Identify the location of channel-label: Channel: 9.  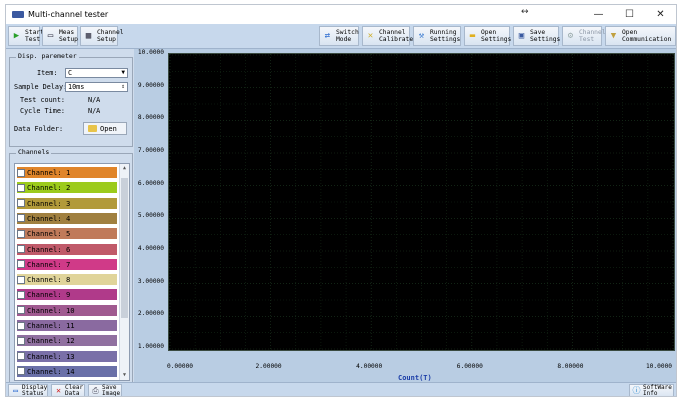
(49, 295).